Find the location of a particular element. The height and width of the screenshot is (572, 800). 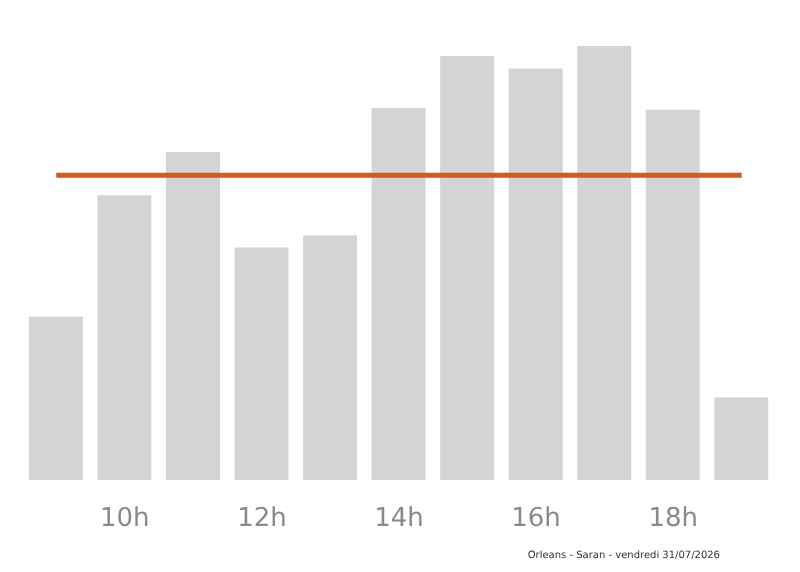

x-tick-label: 10h is located at coordinates (125, 519).